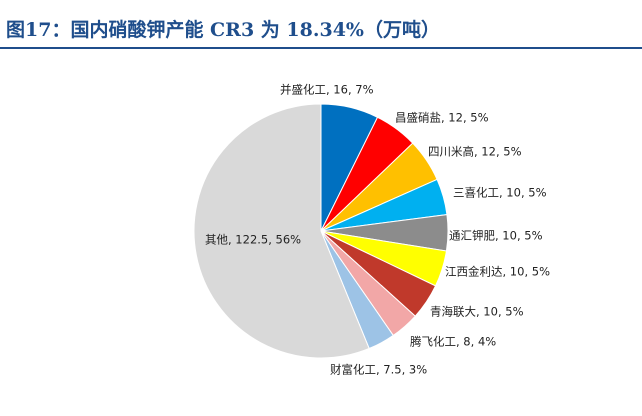 This screenshot has height=416, width=642. What do you see at coordinates (253, 240) in the screenshot?
I see `slice-label: 其他, 122.5, 56%` at bounding box center [253, 240].